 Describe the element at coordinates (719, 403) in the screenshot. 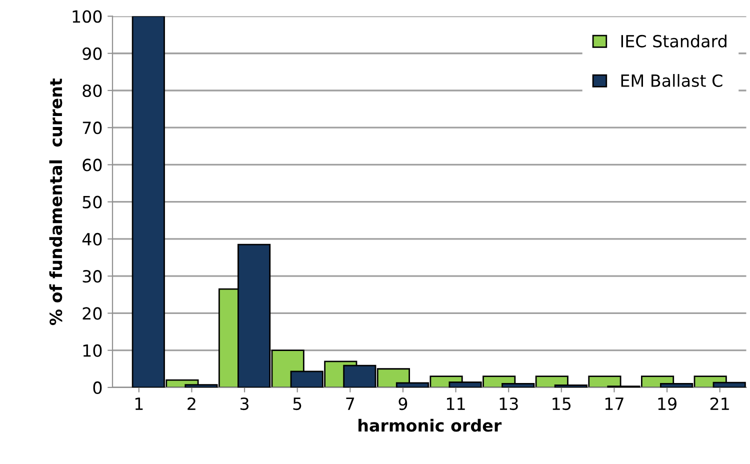

I see `x-tick-label: 21` at that location.